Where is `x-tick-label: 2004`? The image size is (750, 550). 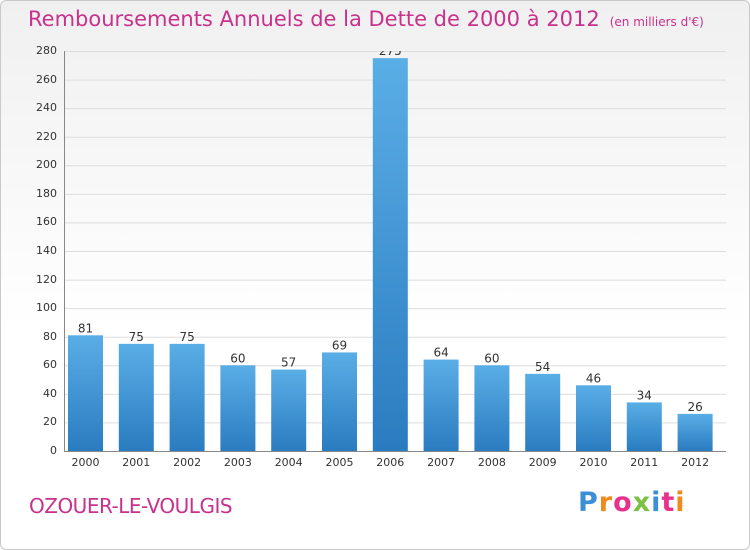
x-tick-label: 2004 is located at coordinates (288, 462).